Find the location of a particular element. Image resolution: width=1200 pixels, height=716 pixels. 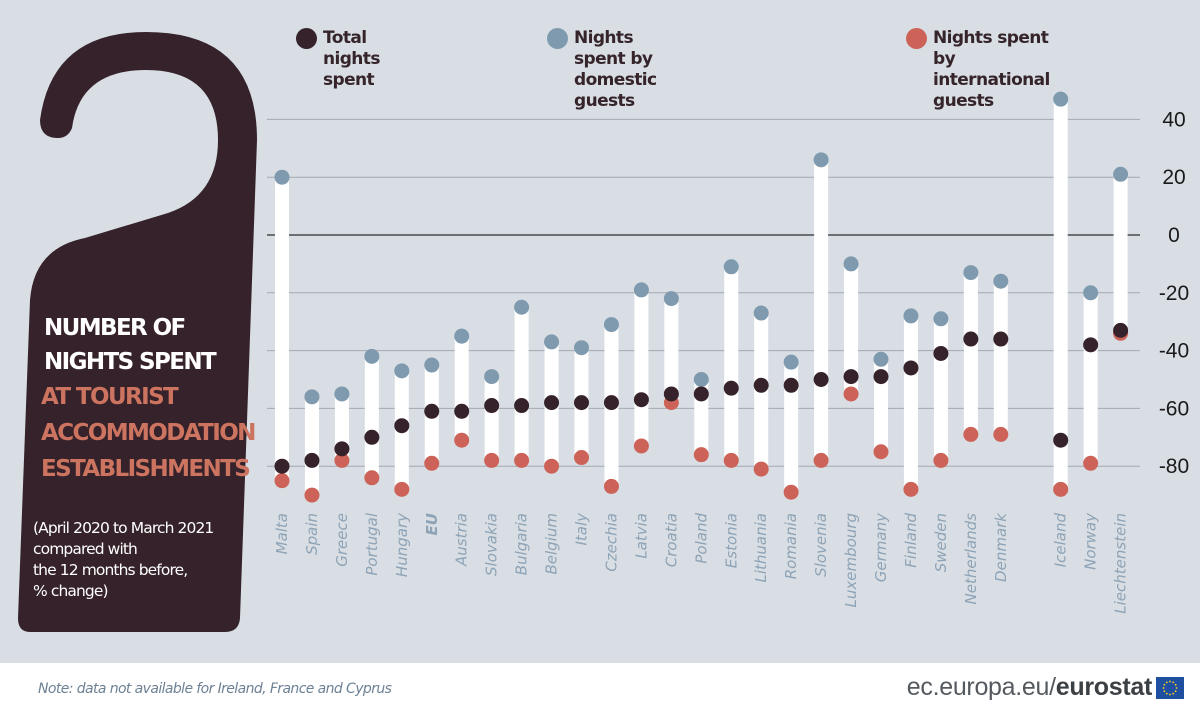

eurostat-link: ec.europa.eu/eurostat is located at coordinates (1029, 687).